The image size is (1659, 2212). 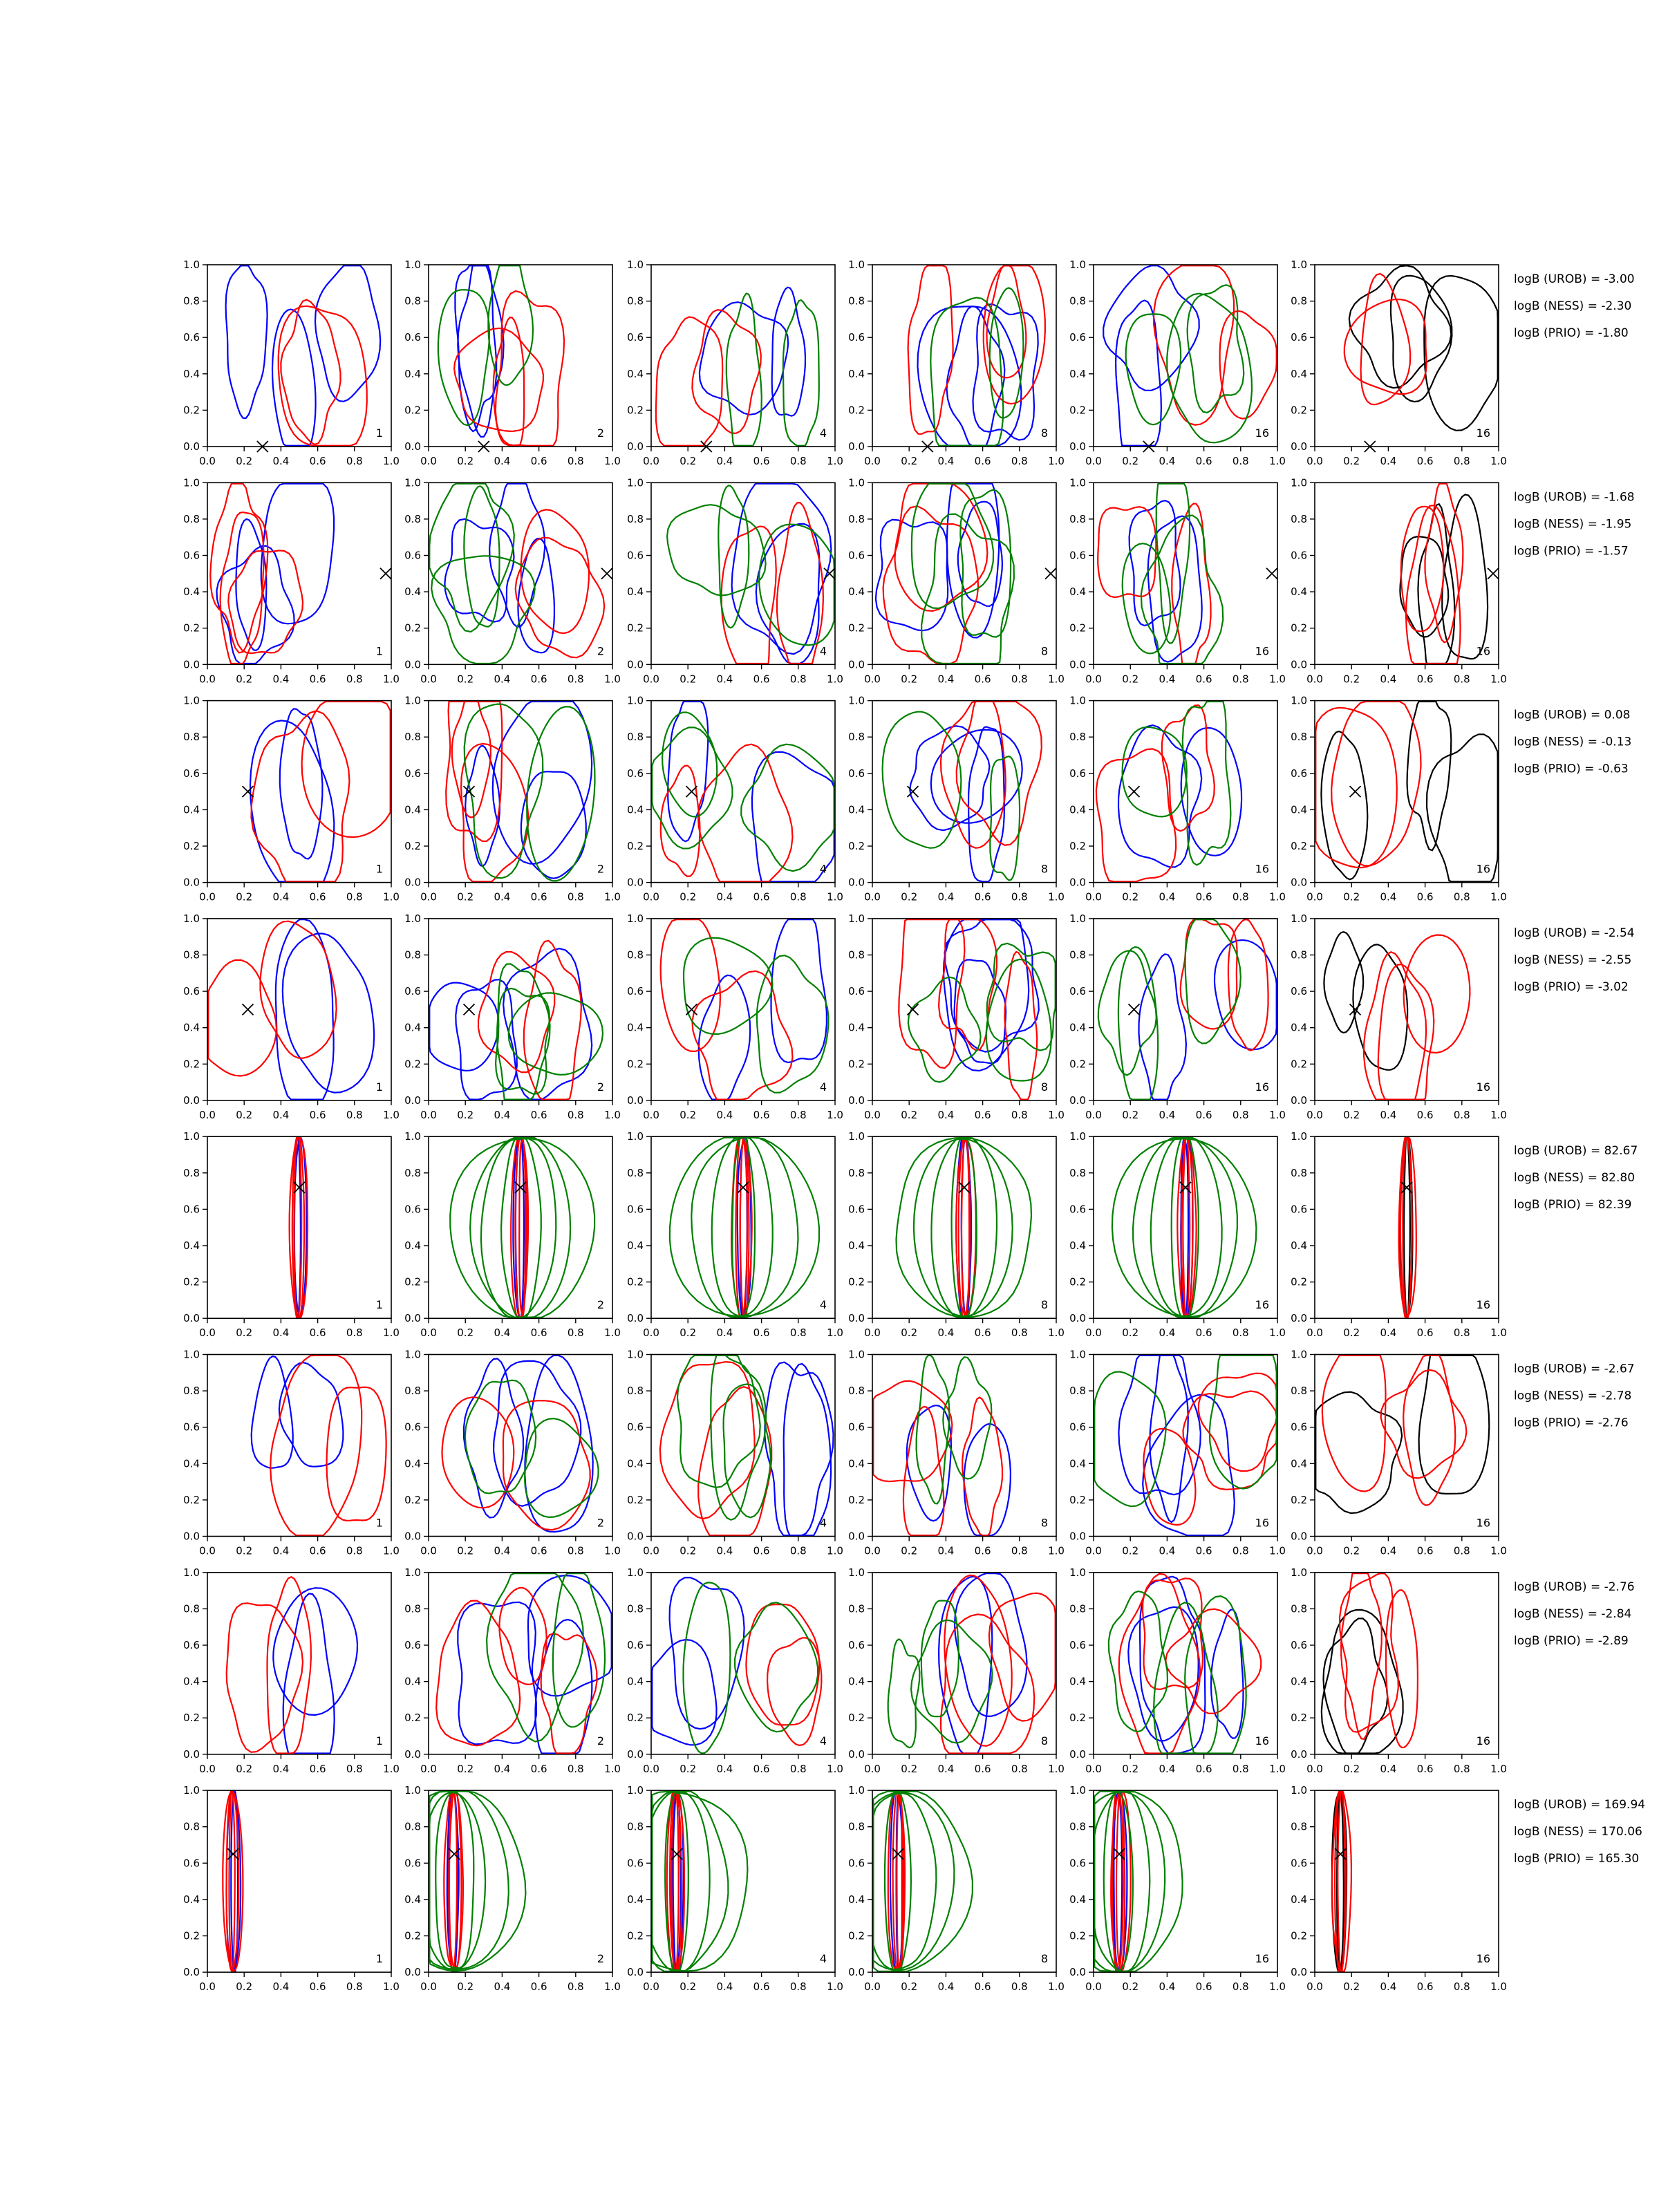 I want to click on true-value-marker, so click(x=1406, y=1187).